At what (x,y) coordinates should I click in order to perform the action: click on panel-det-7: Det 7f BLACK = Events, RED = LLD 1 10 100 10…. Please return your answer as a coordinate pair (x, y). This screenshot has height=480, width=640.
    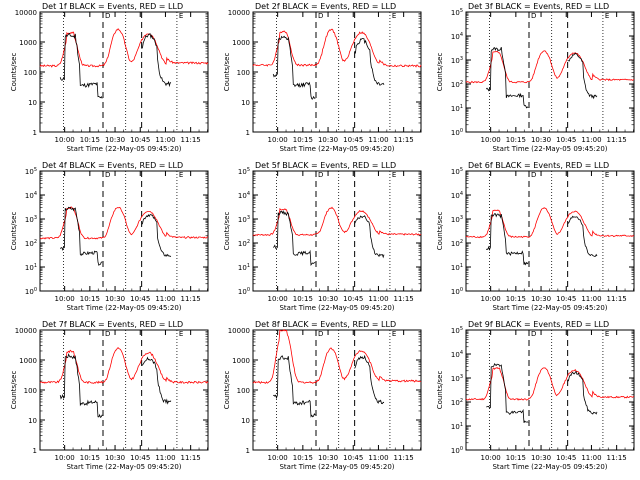
    Looking at the image, I should click on (109, 395).